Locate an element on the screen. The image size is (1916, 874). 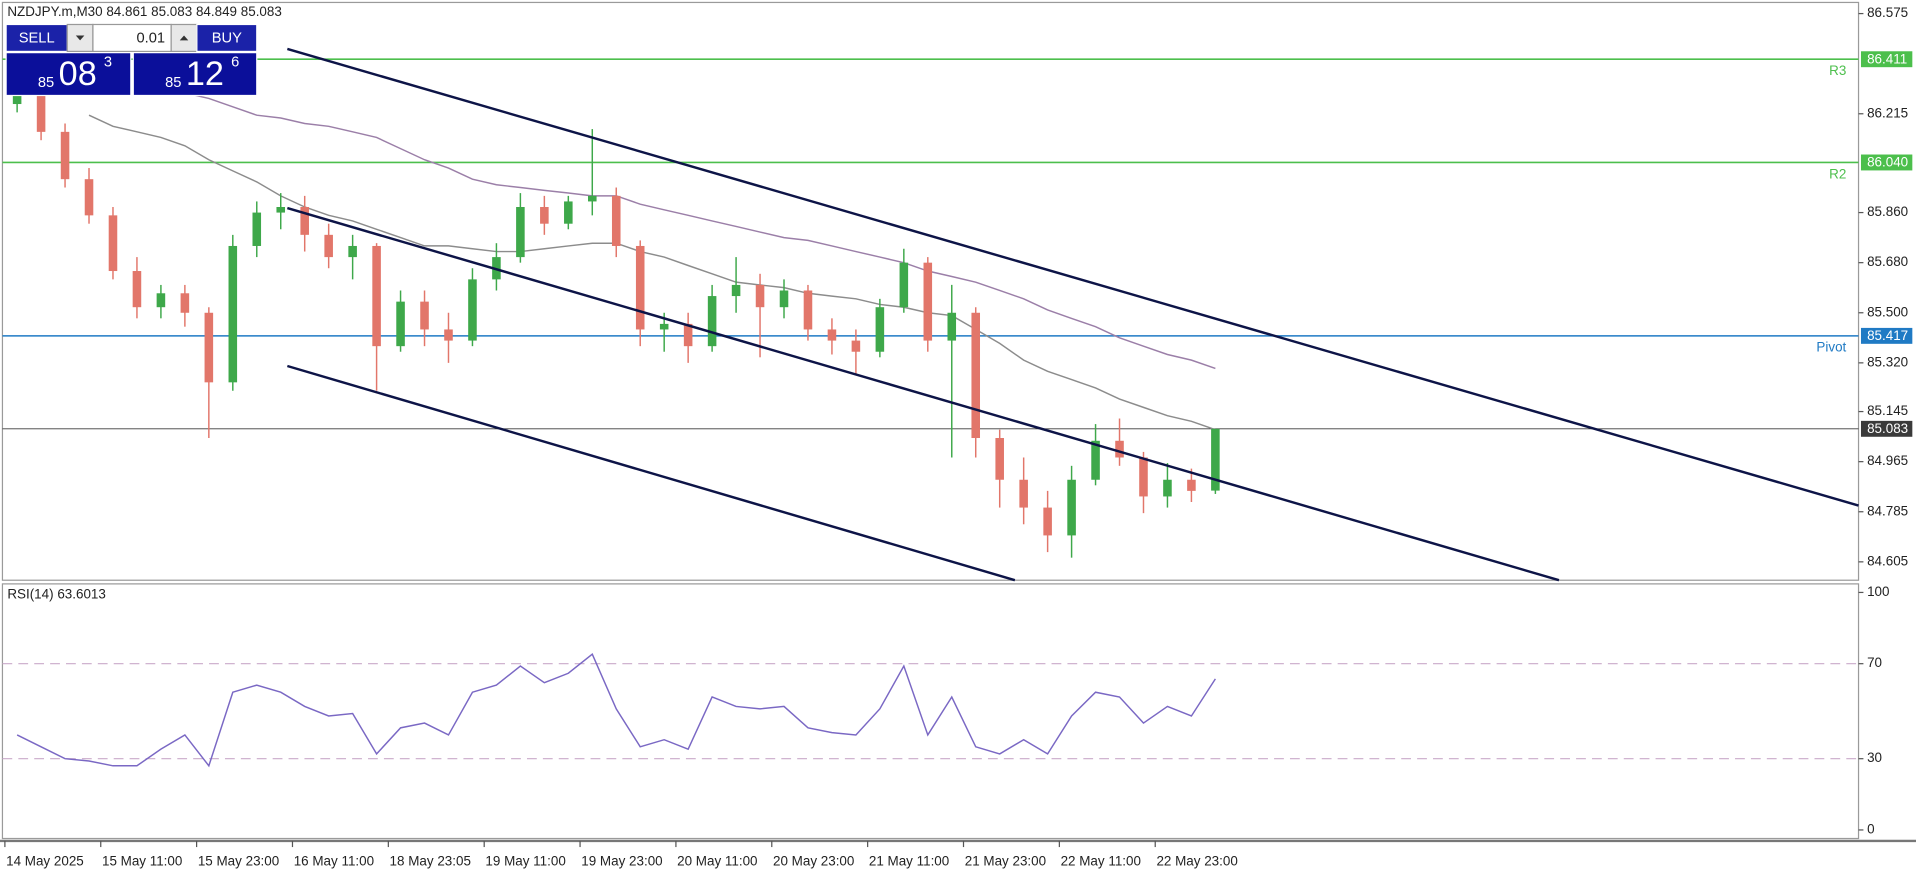
y-tick-label: 85.680 is located at coordinates (1887, 261).